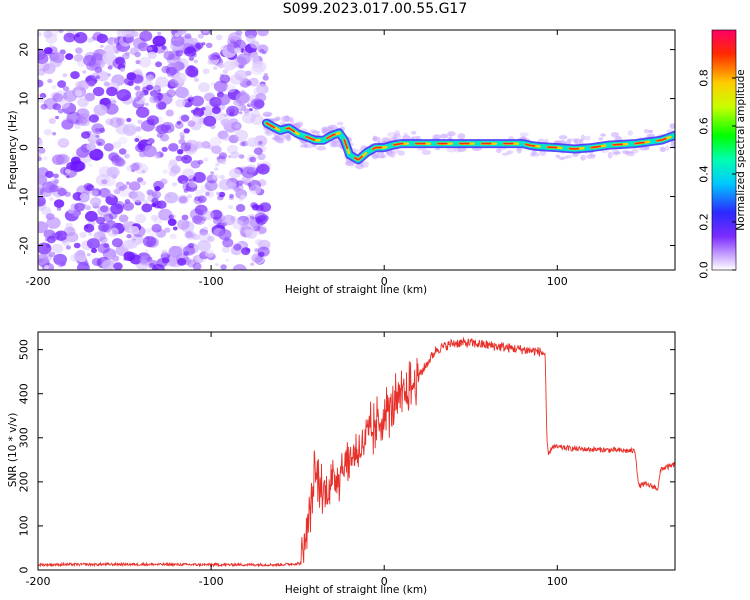 Image resolution: width=750 pixels, height=600 pixels. What do you see at coordinates (704, 222) in the screenshot?
I see `colorbar-tick-label: 0.2` at bounding box center [704, 222].